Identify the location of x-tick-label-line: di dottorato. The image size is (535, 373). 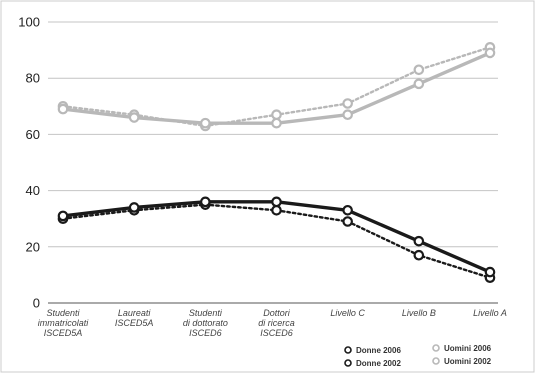
(205, 323).